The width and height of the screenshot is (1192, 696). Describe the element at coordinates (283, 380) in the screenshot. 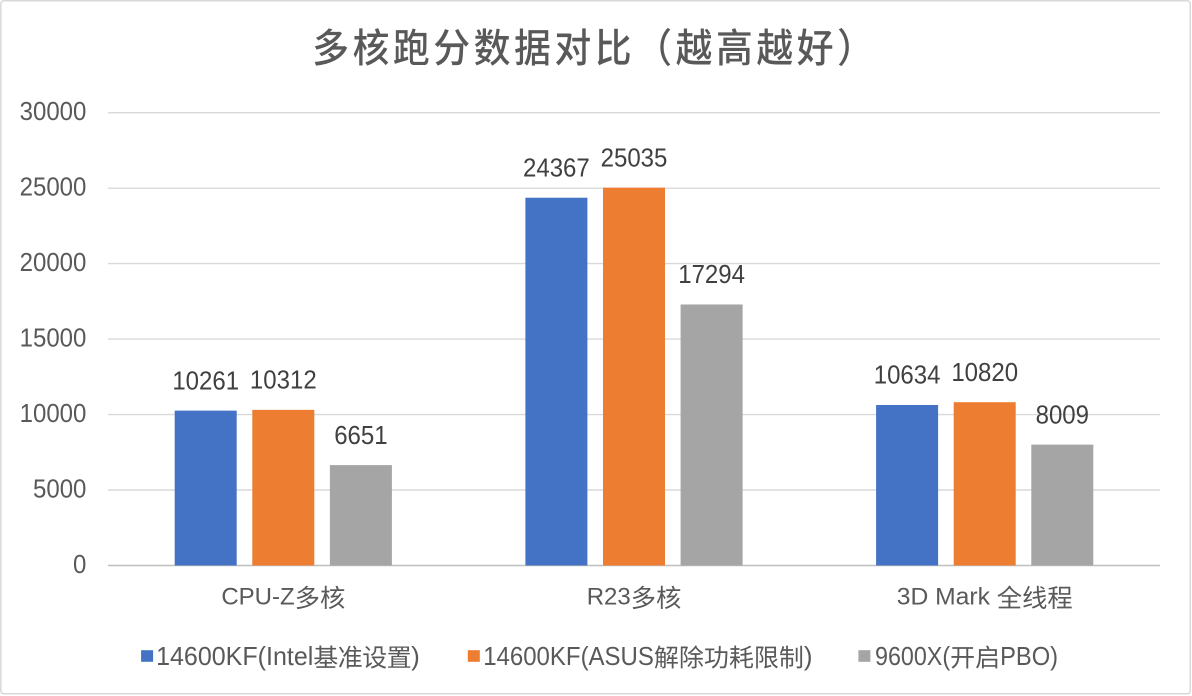

I see `svg-text: 10312` at that location.